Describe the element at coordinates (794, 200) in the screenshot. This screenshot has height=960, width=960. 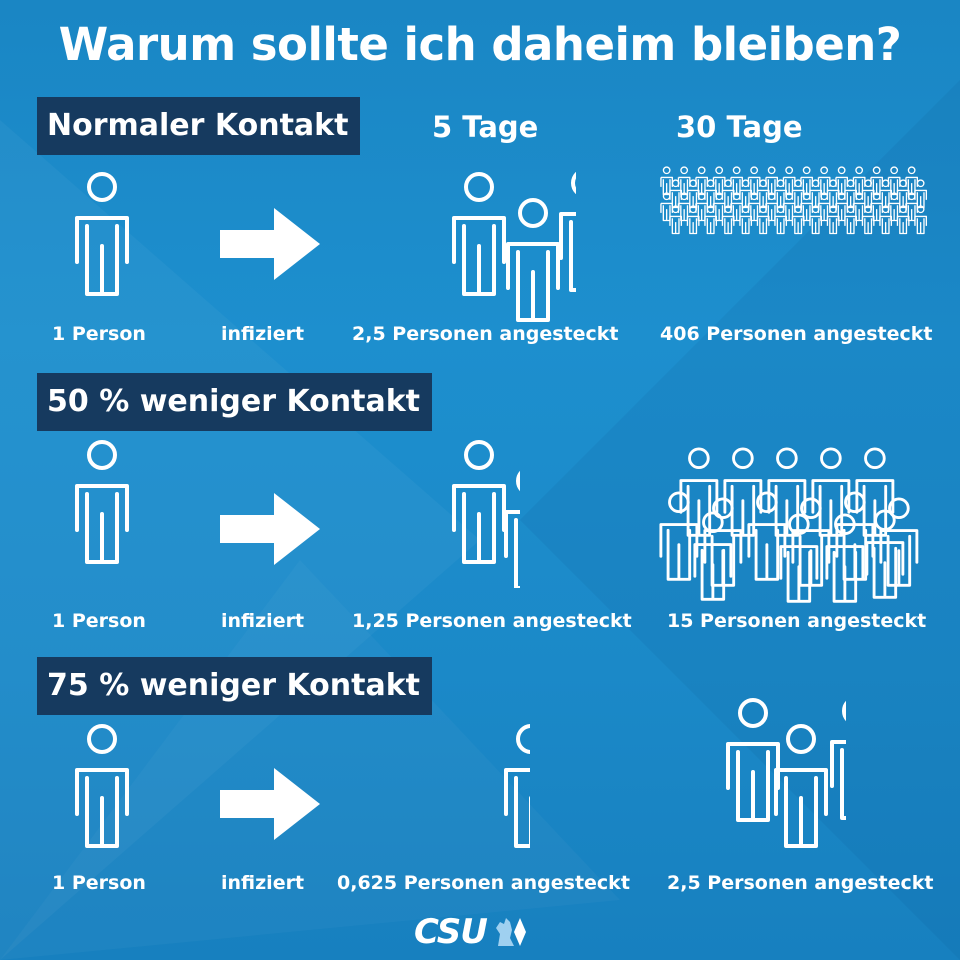
I see `crowd-icon-large` at that location.